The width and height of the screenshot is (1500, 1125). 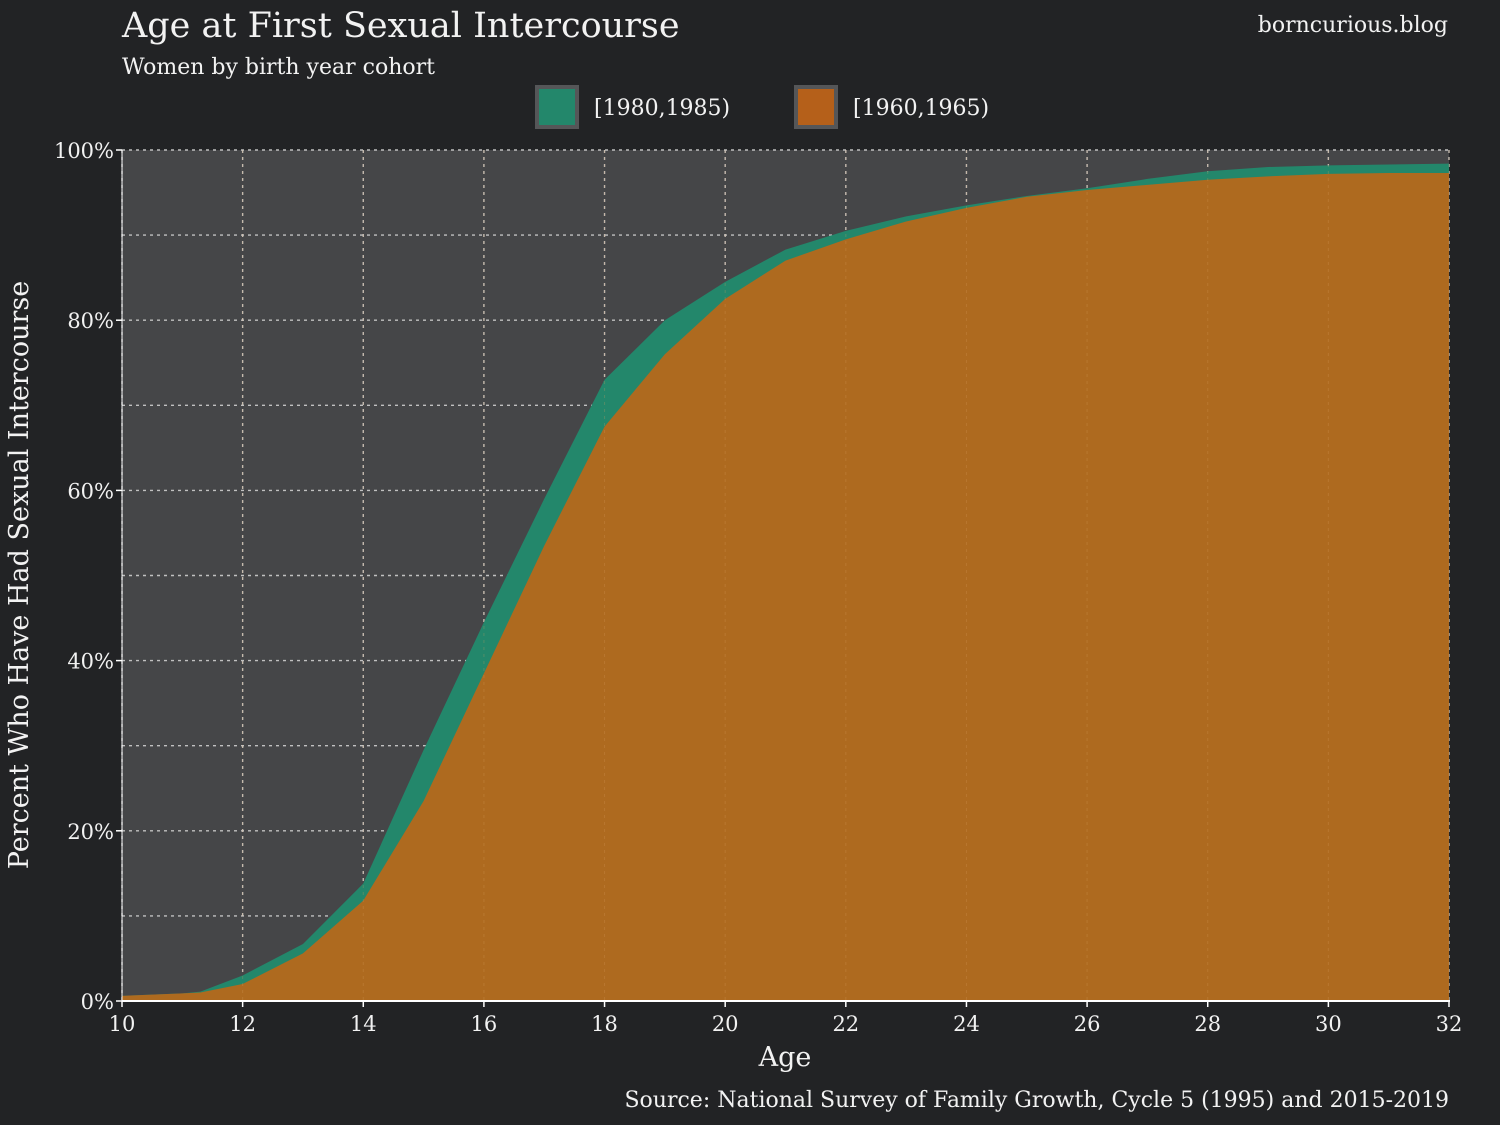 What do you see at coordinates (662, 108) in the screenshot?
I see `legend-label-cohort-1980: [1980,1985)` at bounding box center [662, 108].